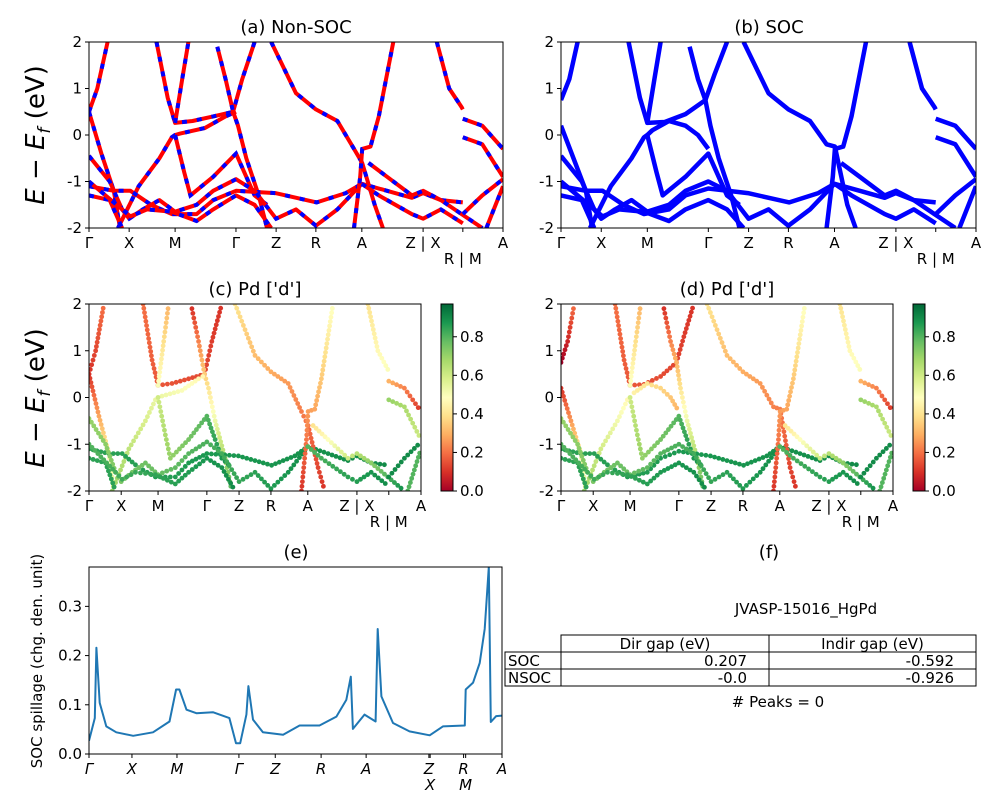 The image size is (1000, 800). What do you see at coordinates (295, 660) in the screenshot?
I see `axes-frame` at bounding box center [295, 660].